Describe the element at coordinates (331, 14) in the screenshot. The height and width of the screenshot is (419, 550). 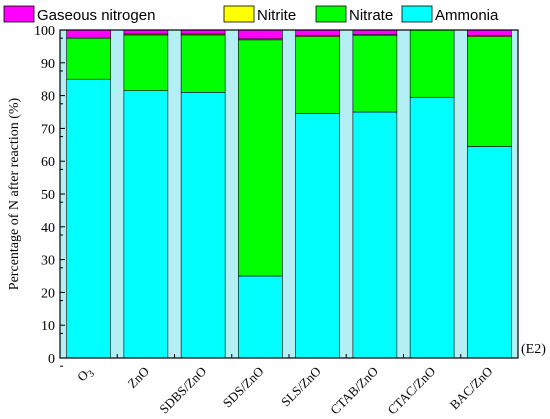
I see `legend-swatch-nitrate` at that location.